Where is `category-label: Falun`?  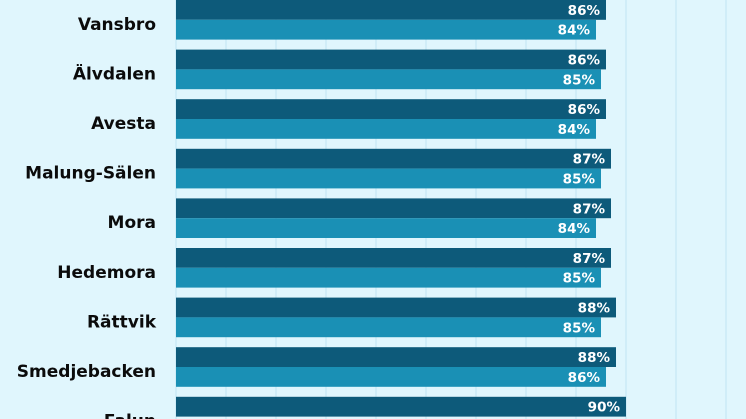
category-label: Falun is located at coordinates (130, 415).